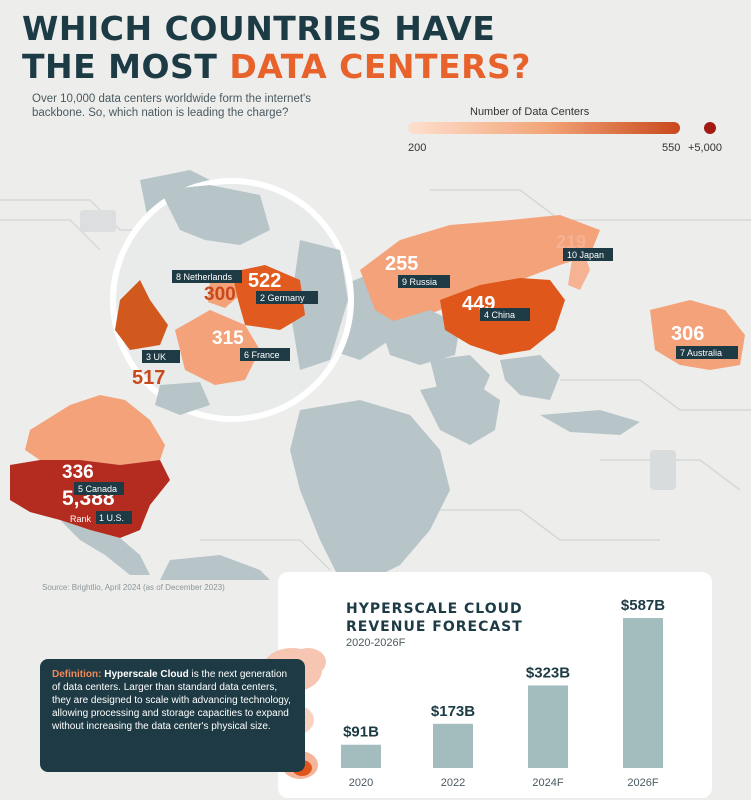 This screenshot has width=751, height=800. What do you see at coordinates (178, 277) in the screenshot?
I see `rank-num-netherlands: 8` at bounding box center [178, 277].